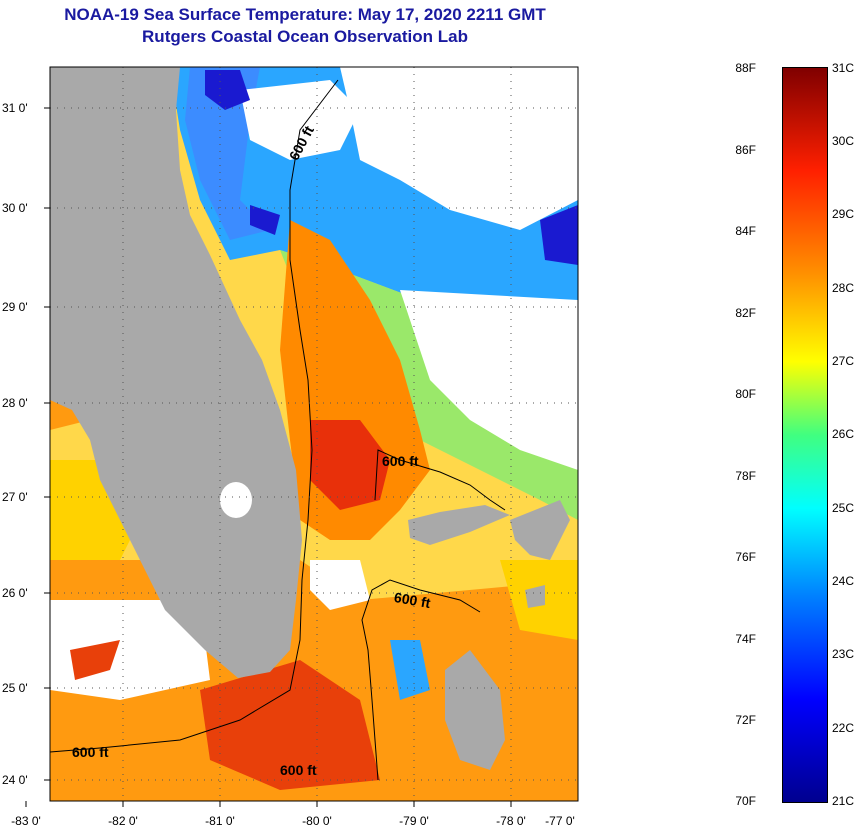 This screenshot has height=832, width=864. Describe the element at coordinates (236, 500) in the screenshot. I see `lake-okeechobee` at that location.